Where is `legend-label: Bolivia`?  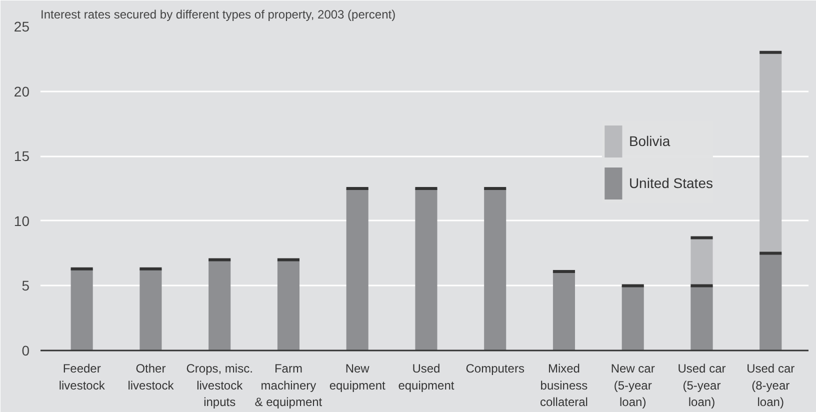 legend-label: Bolivia is located at coordinates (649, 141).